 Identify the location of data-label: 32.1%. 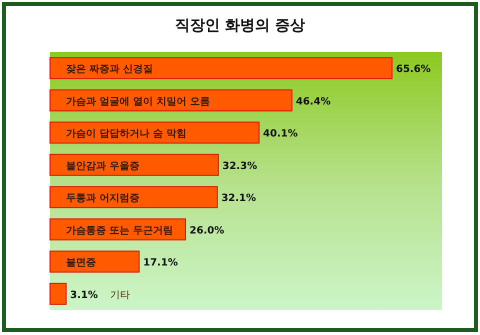
(238, 198).